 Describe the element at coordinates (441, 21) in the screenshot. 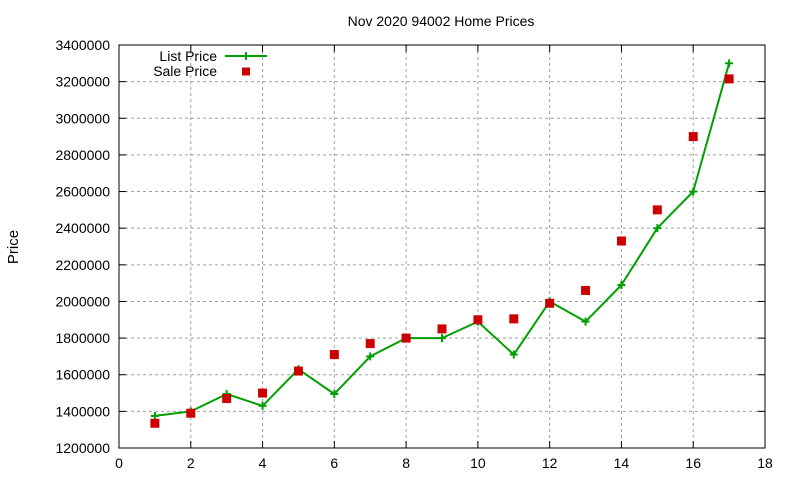

I see `chart-title: Nov 2020 94002 Home Prices` at that location.